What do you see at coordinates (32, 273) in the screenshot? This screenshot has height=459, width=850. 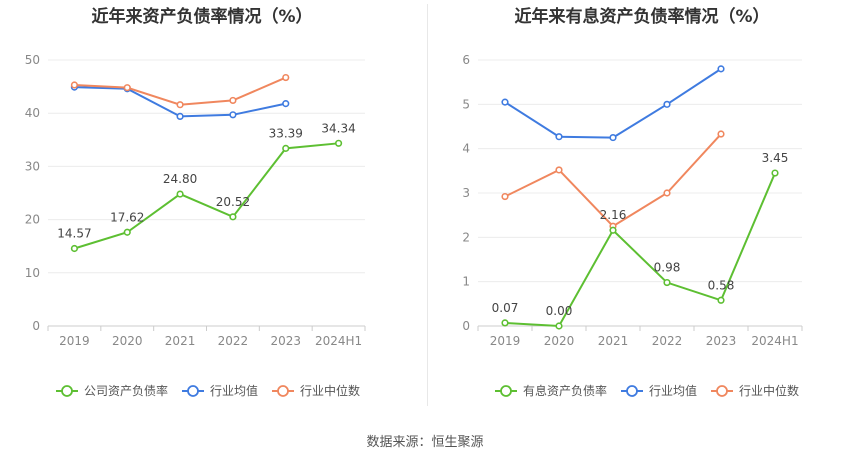 I see `left-y-tick-label: 10` at bounding box center [32, 273].